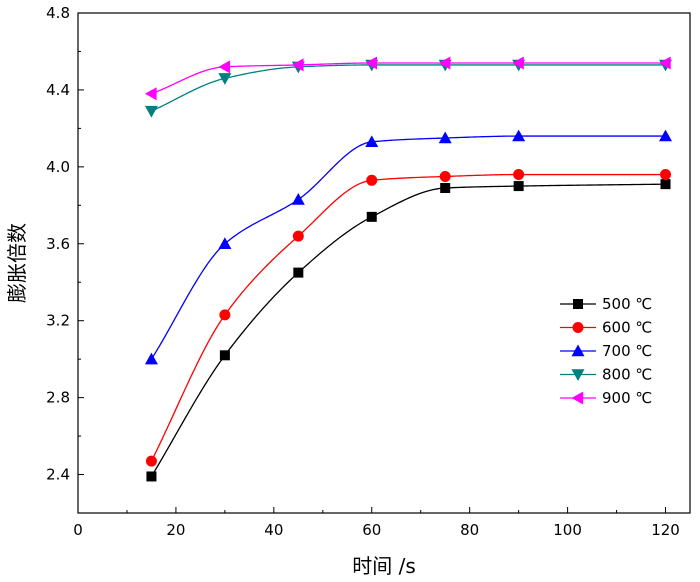 This screenshot has width=700, height=582. Describe the element at coordinates (567, 530) in the screenshot. I see `x-tick-label: 100` at that location.